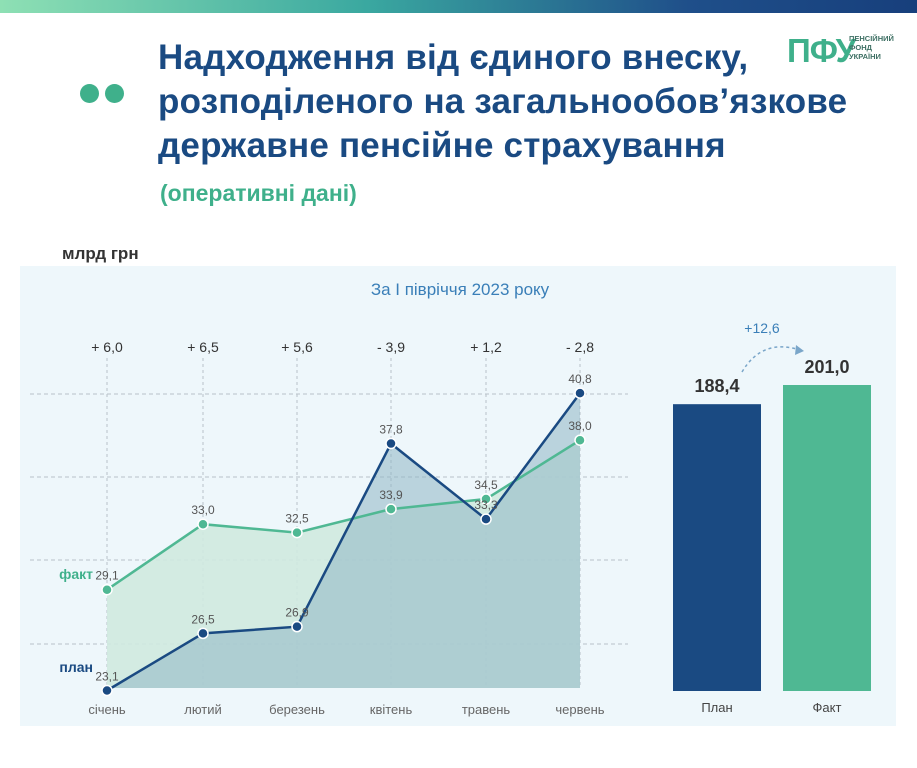 The width and height of the screenshot is (917, 768). Describe the element at coordinates (107, 709) in the screenshot. I see `x-tick-label: січень` at that location.